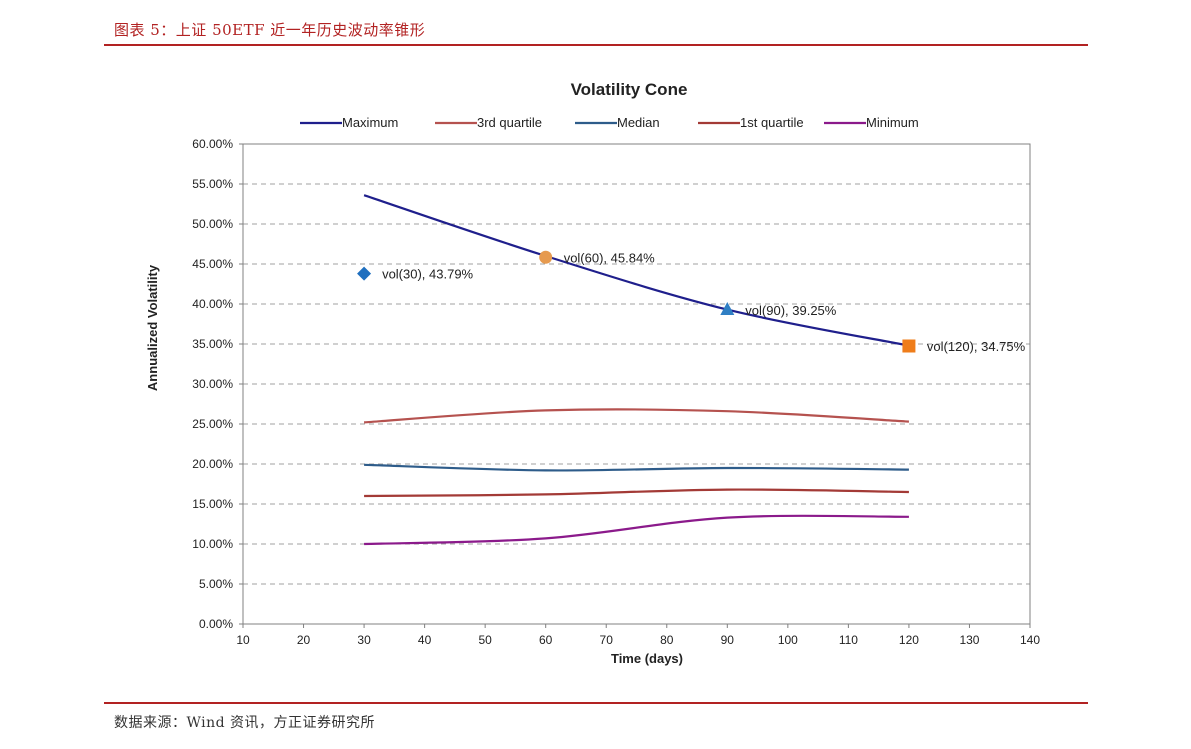  Describe the element at coordinates (969, 640) in the screenshot. I see `x-tick-label: 130` at that location.